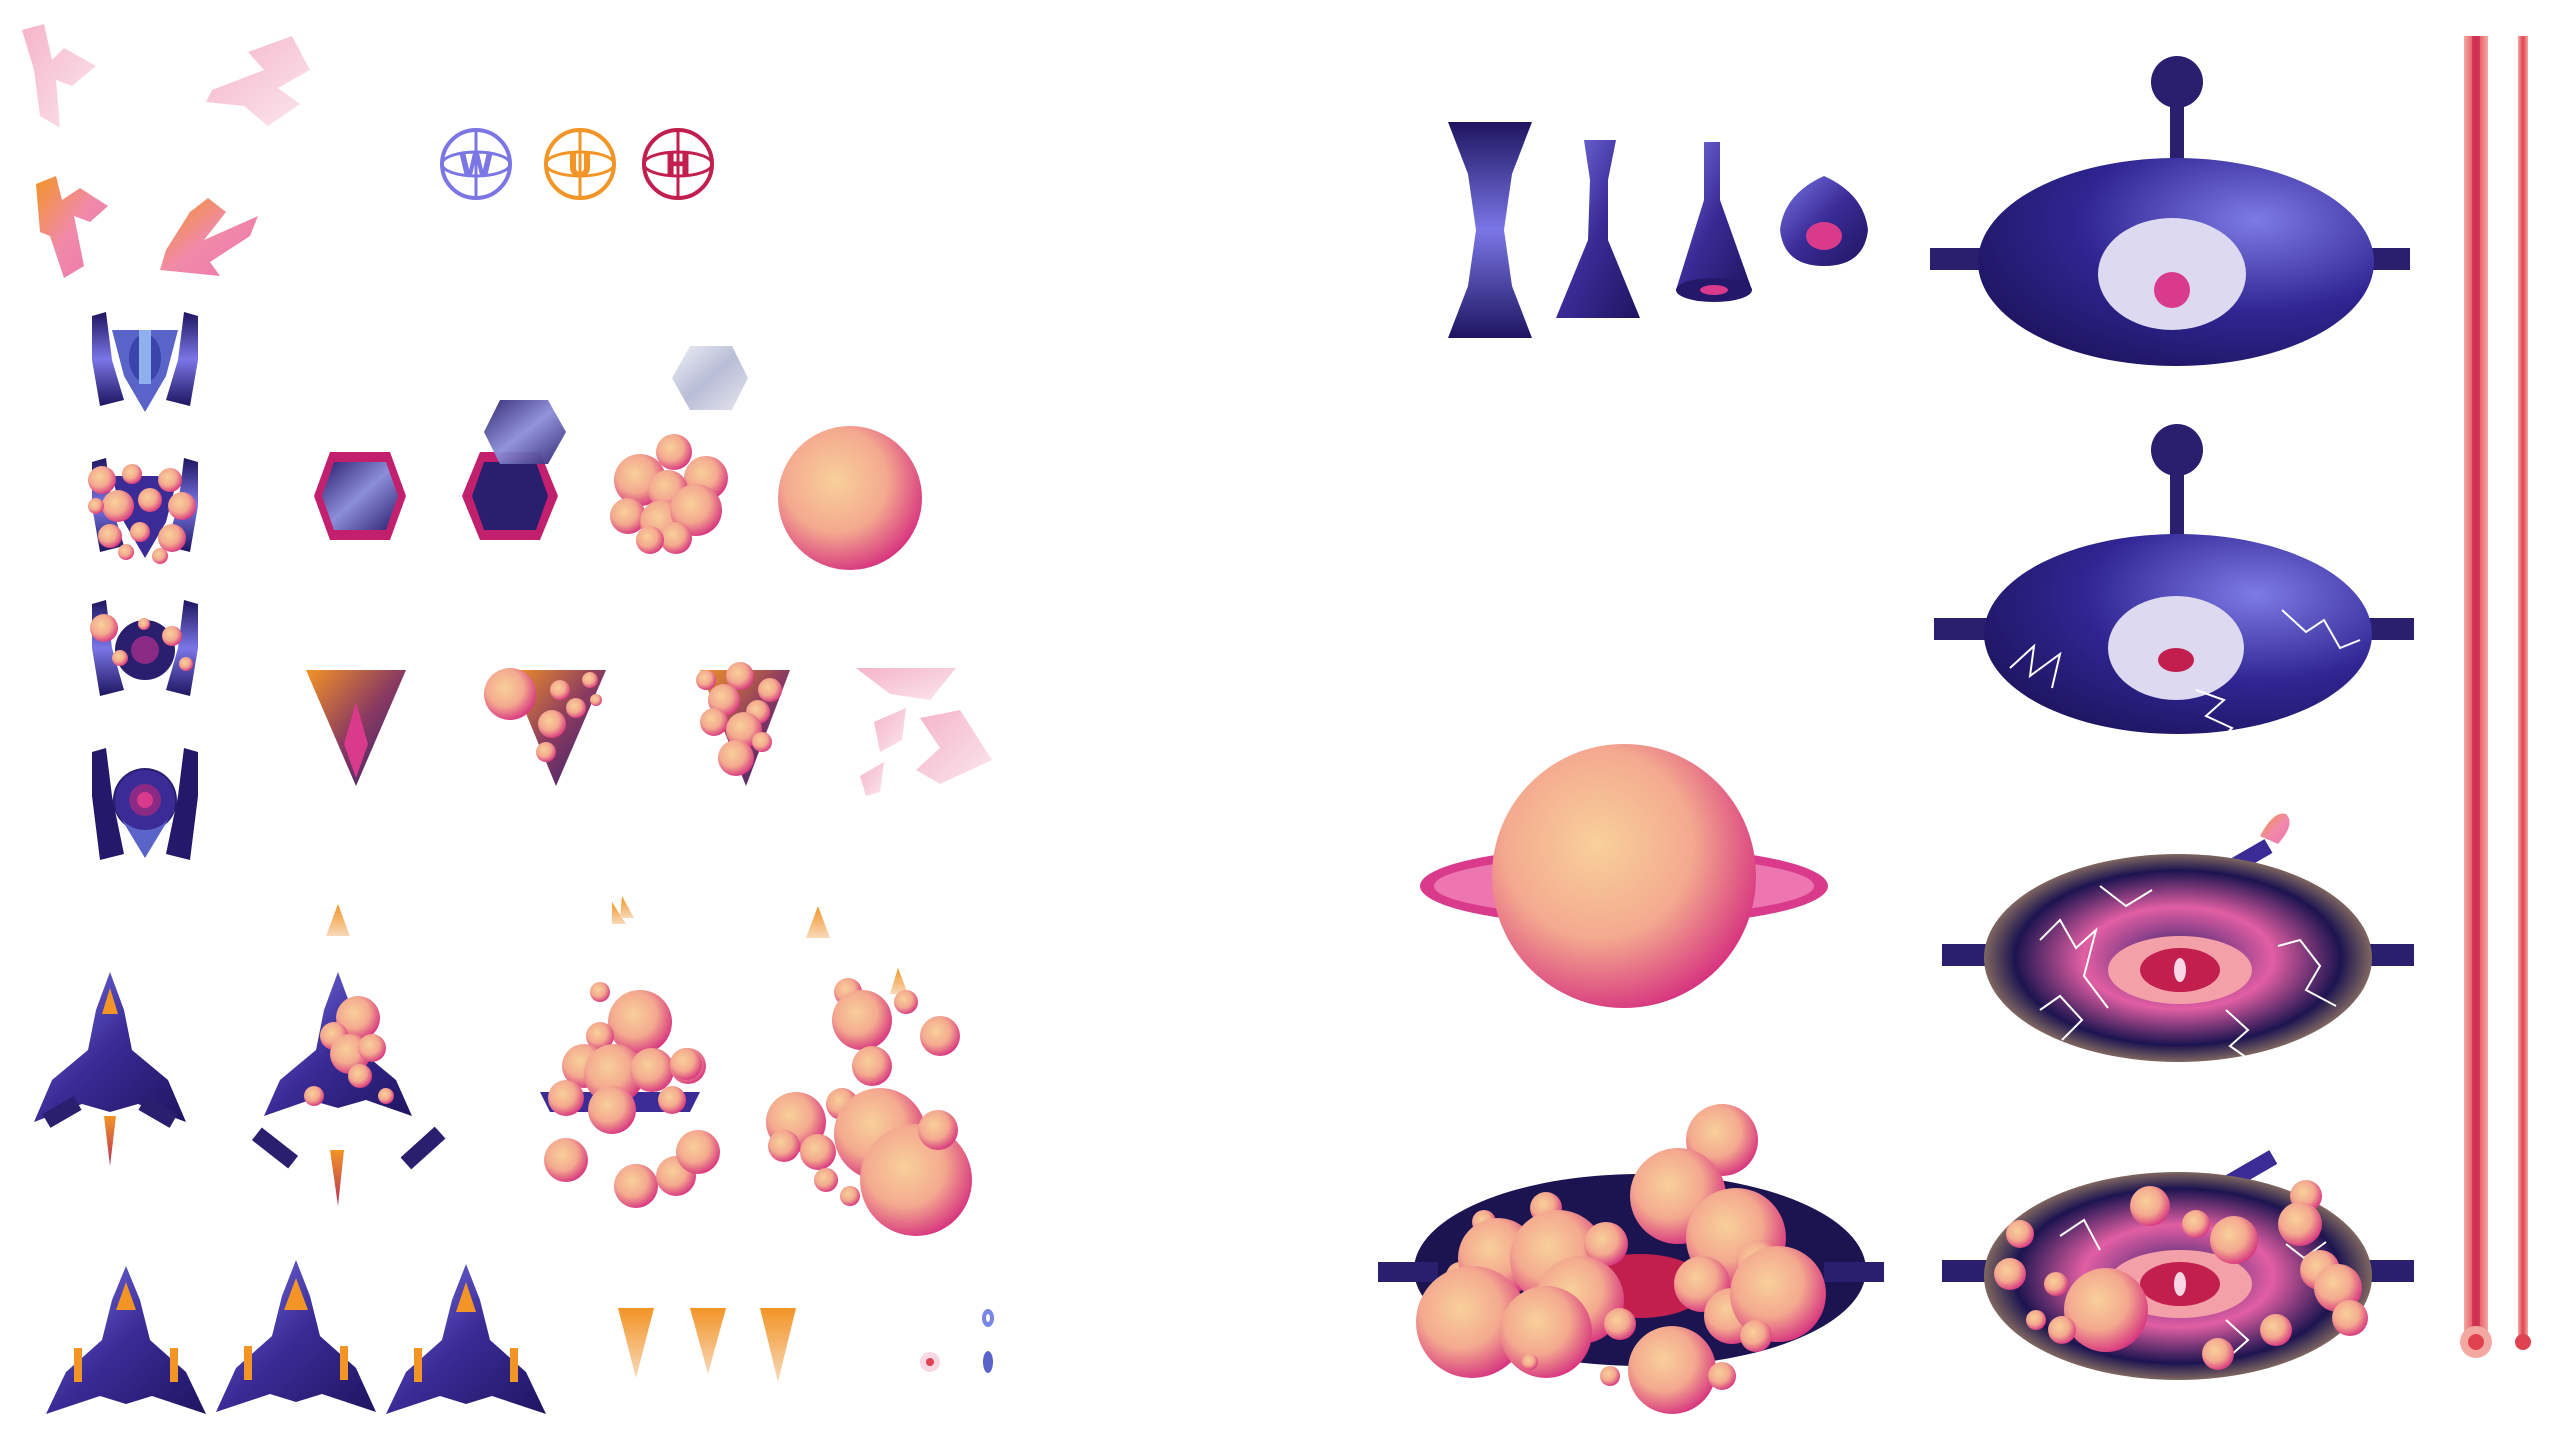 The image size is (2560, 1440). Describe the element at coordinates (850, 498) in the screenshot. I see `explosion-icon` at that location.